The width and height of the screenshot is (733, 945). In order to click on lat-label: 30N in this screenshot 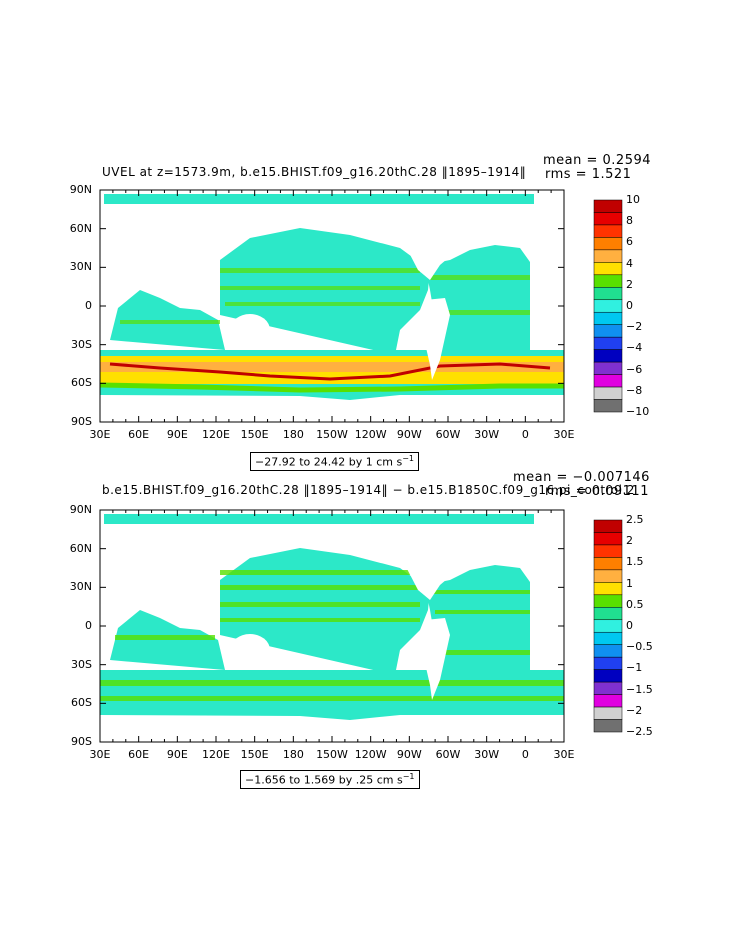, I will do `click(80, 587)`.